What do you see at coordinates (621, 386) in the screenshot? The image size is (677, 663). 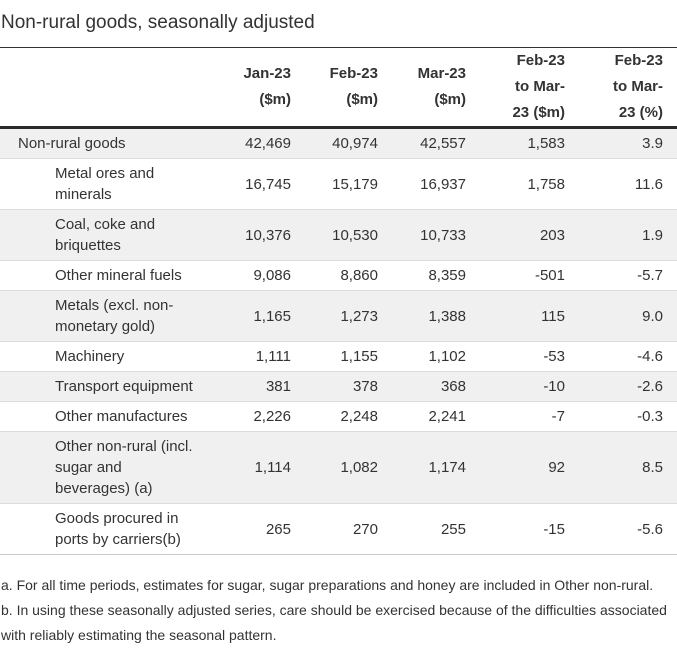 I see `value-cell: -2.6` at bounding box center [621, 386].